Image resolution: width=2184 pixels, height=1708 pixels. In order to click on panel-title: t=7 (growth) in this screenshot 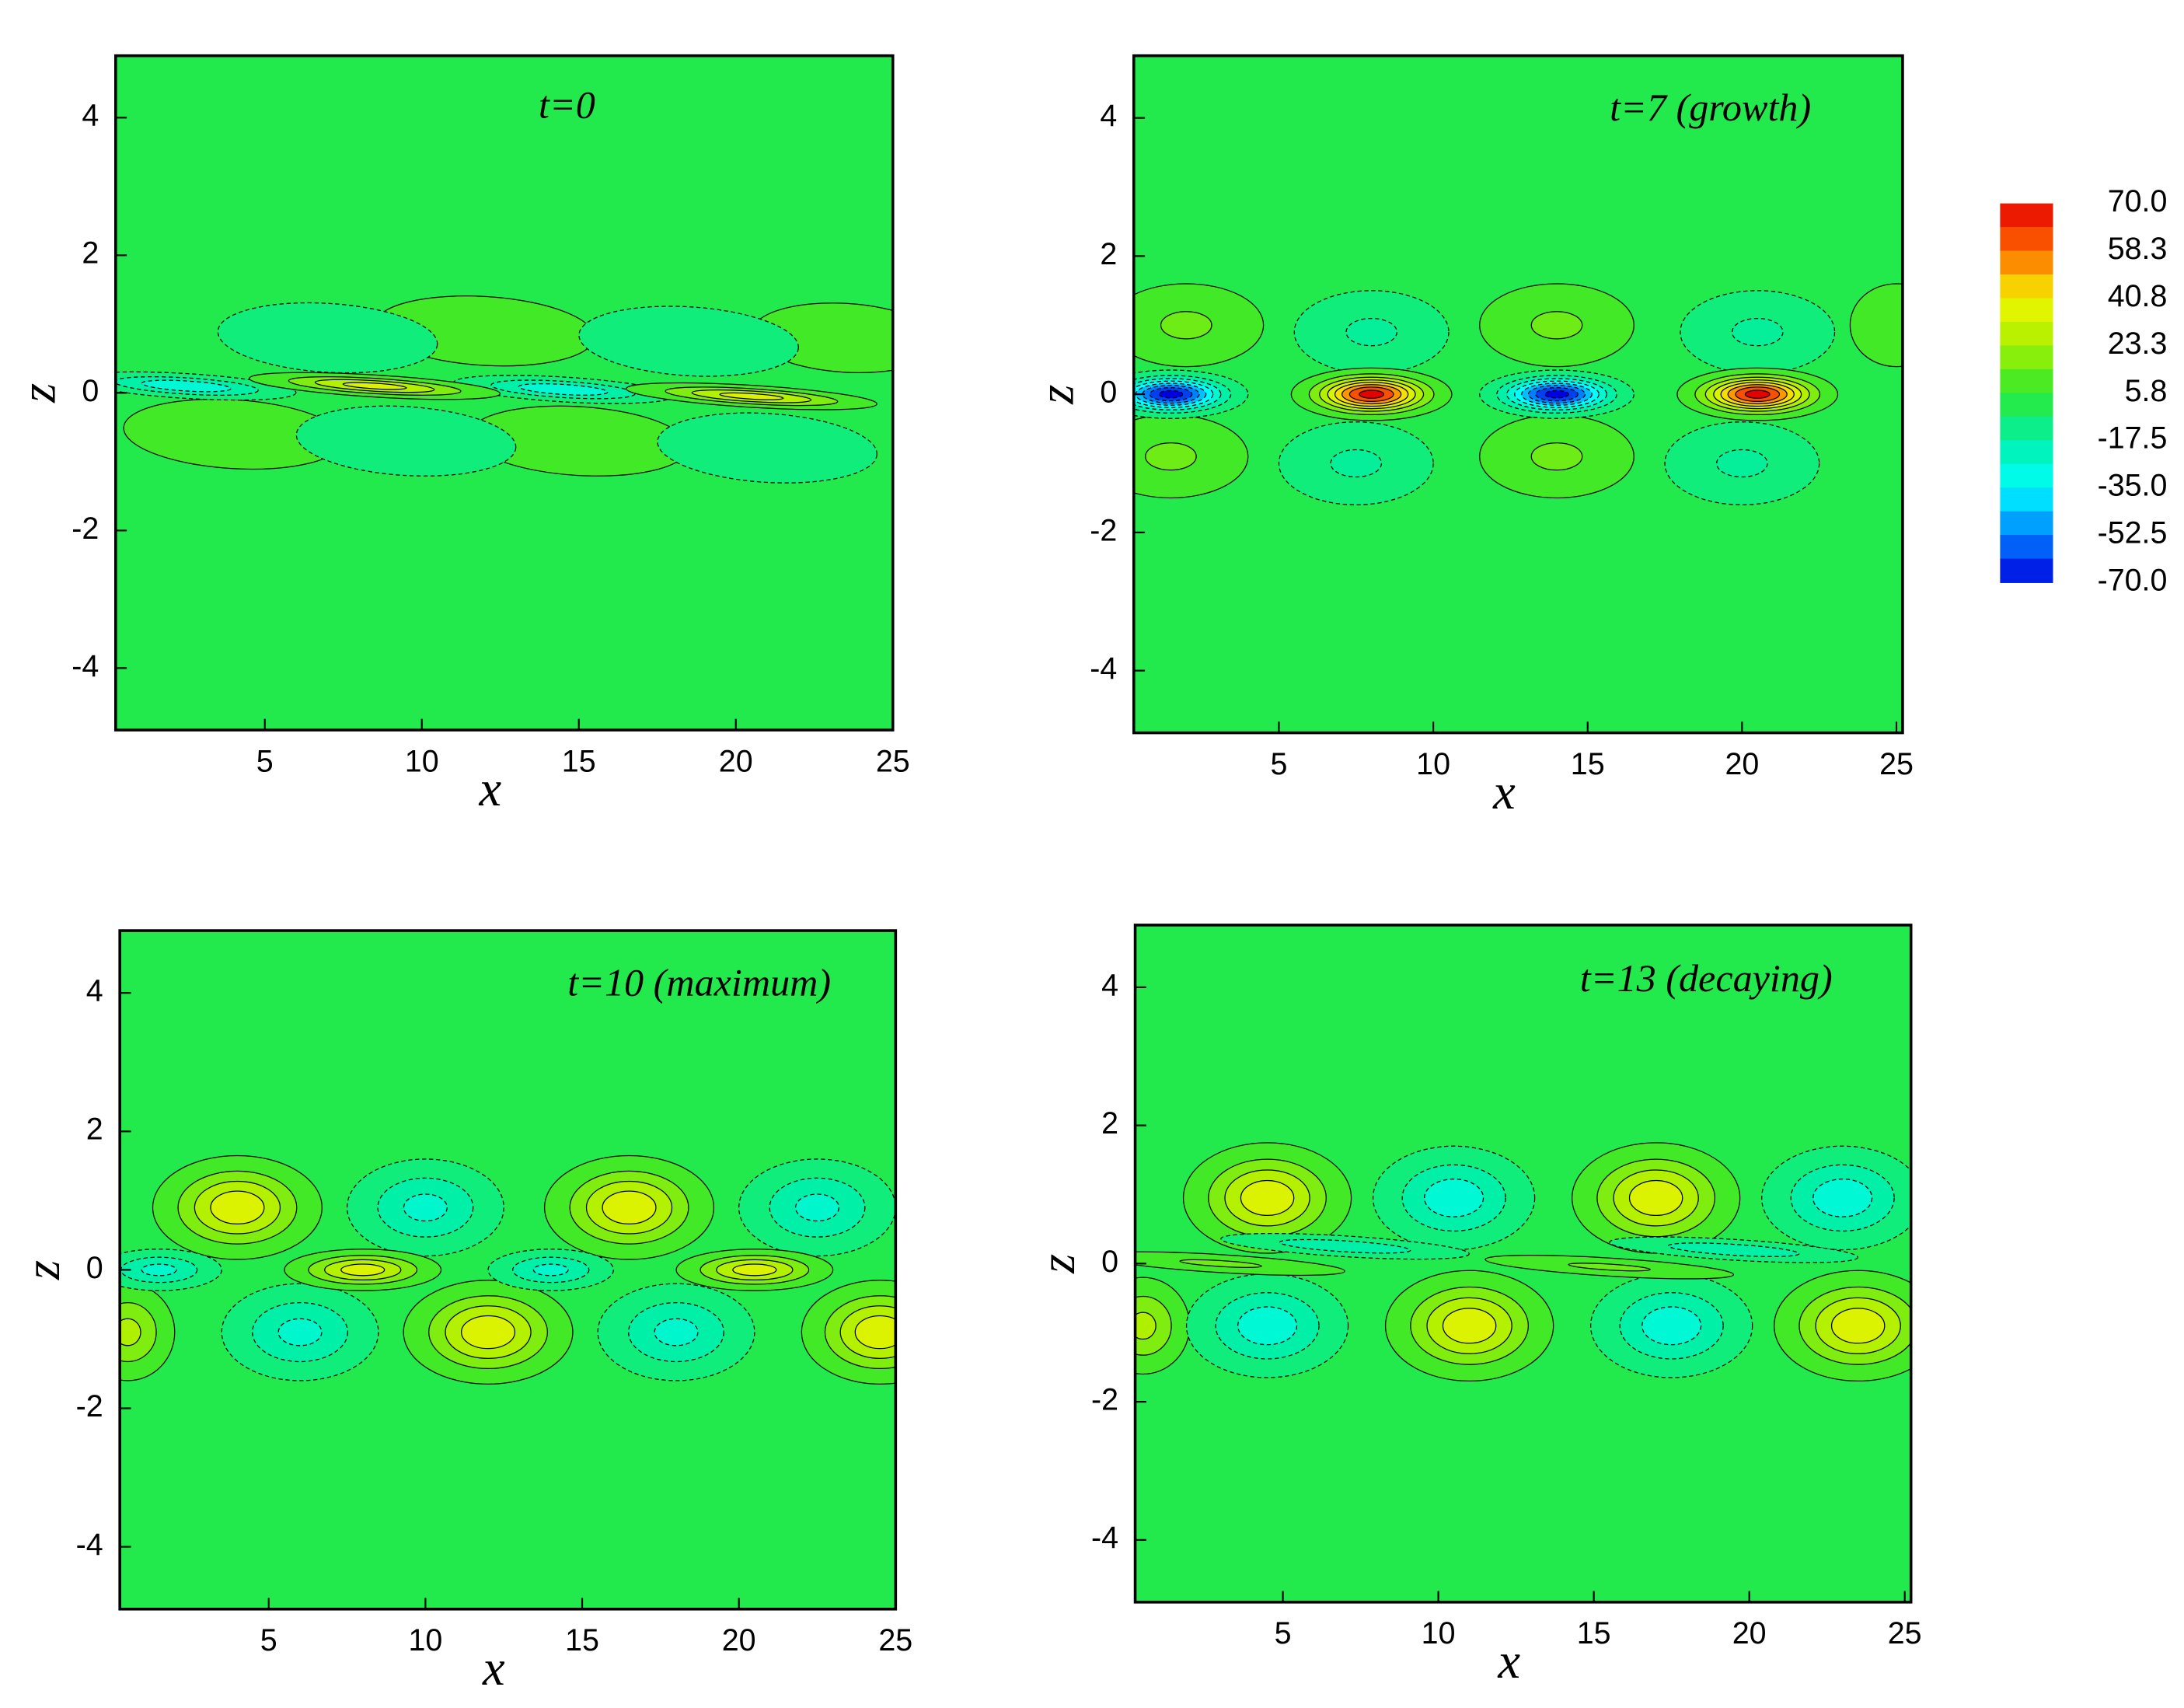, I will do `click(1710, 107)`.